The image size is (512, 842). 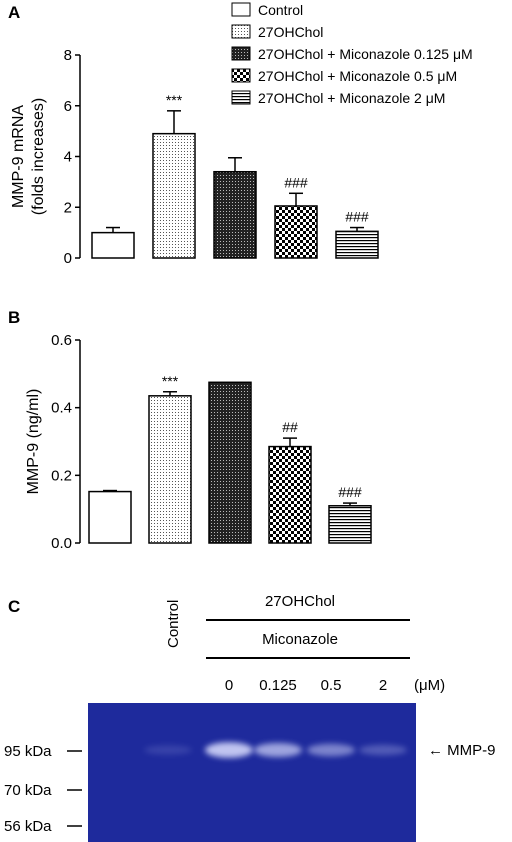 I want to click on gel-image, so click(x=252, y=772).